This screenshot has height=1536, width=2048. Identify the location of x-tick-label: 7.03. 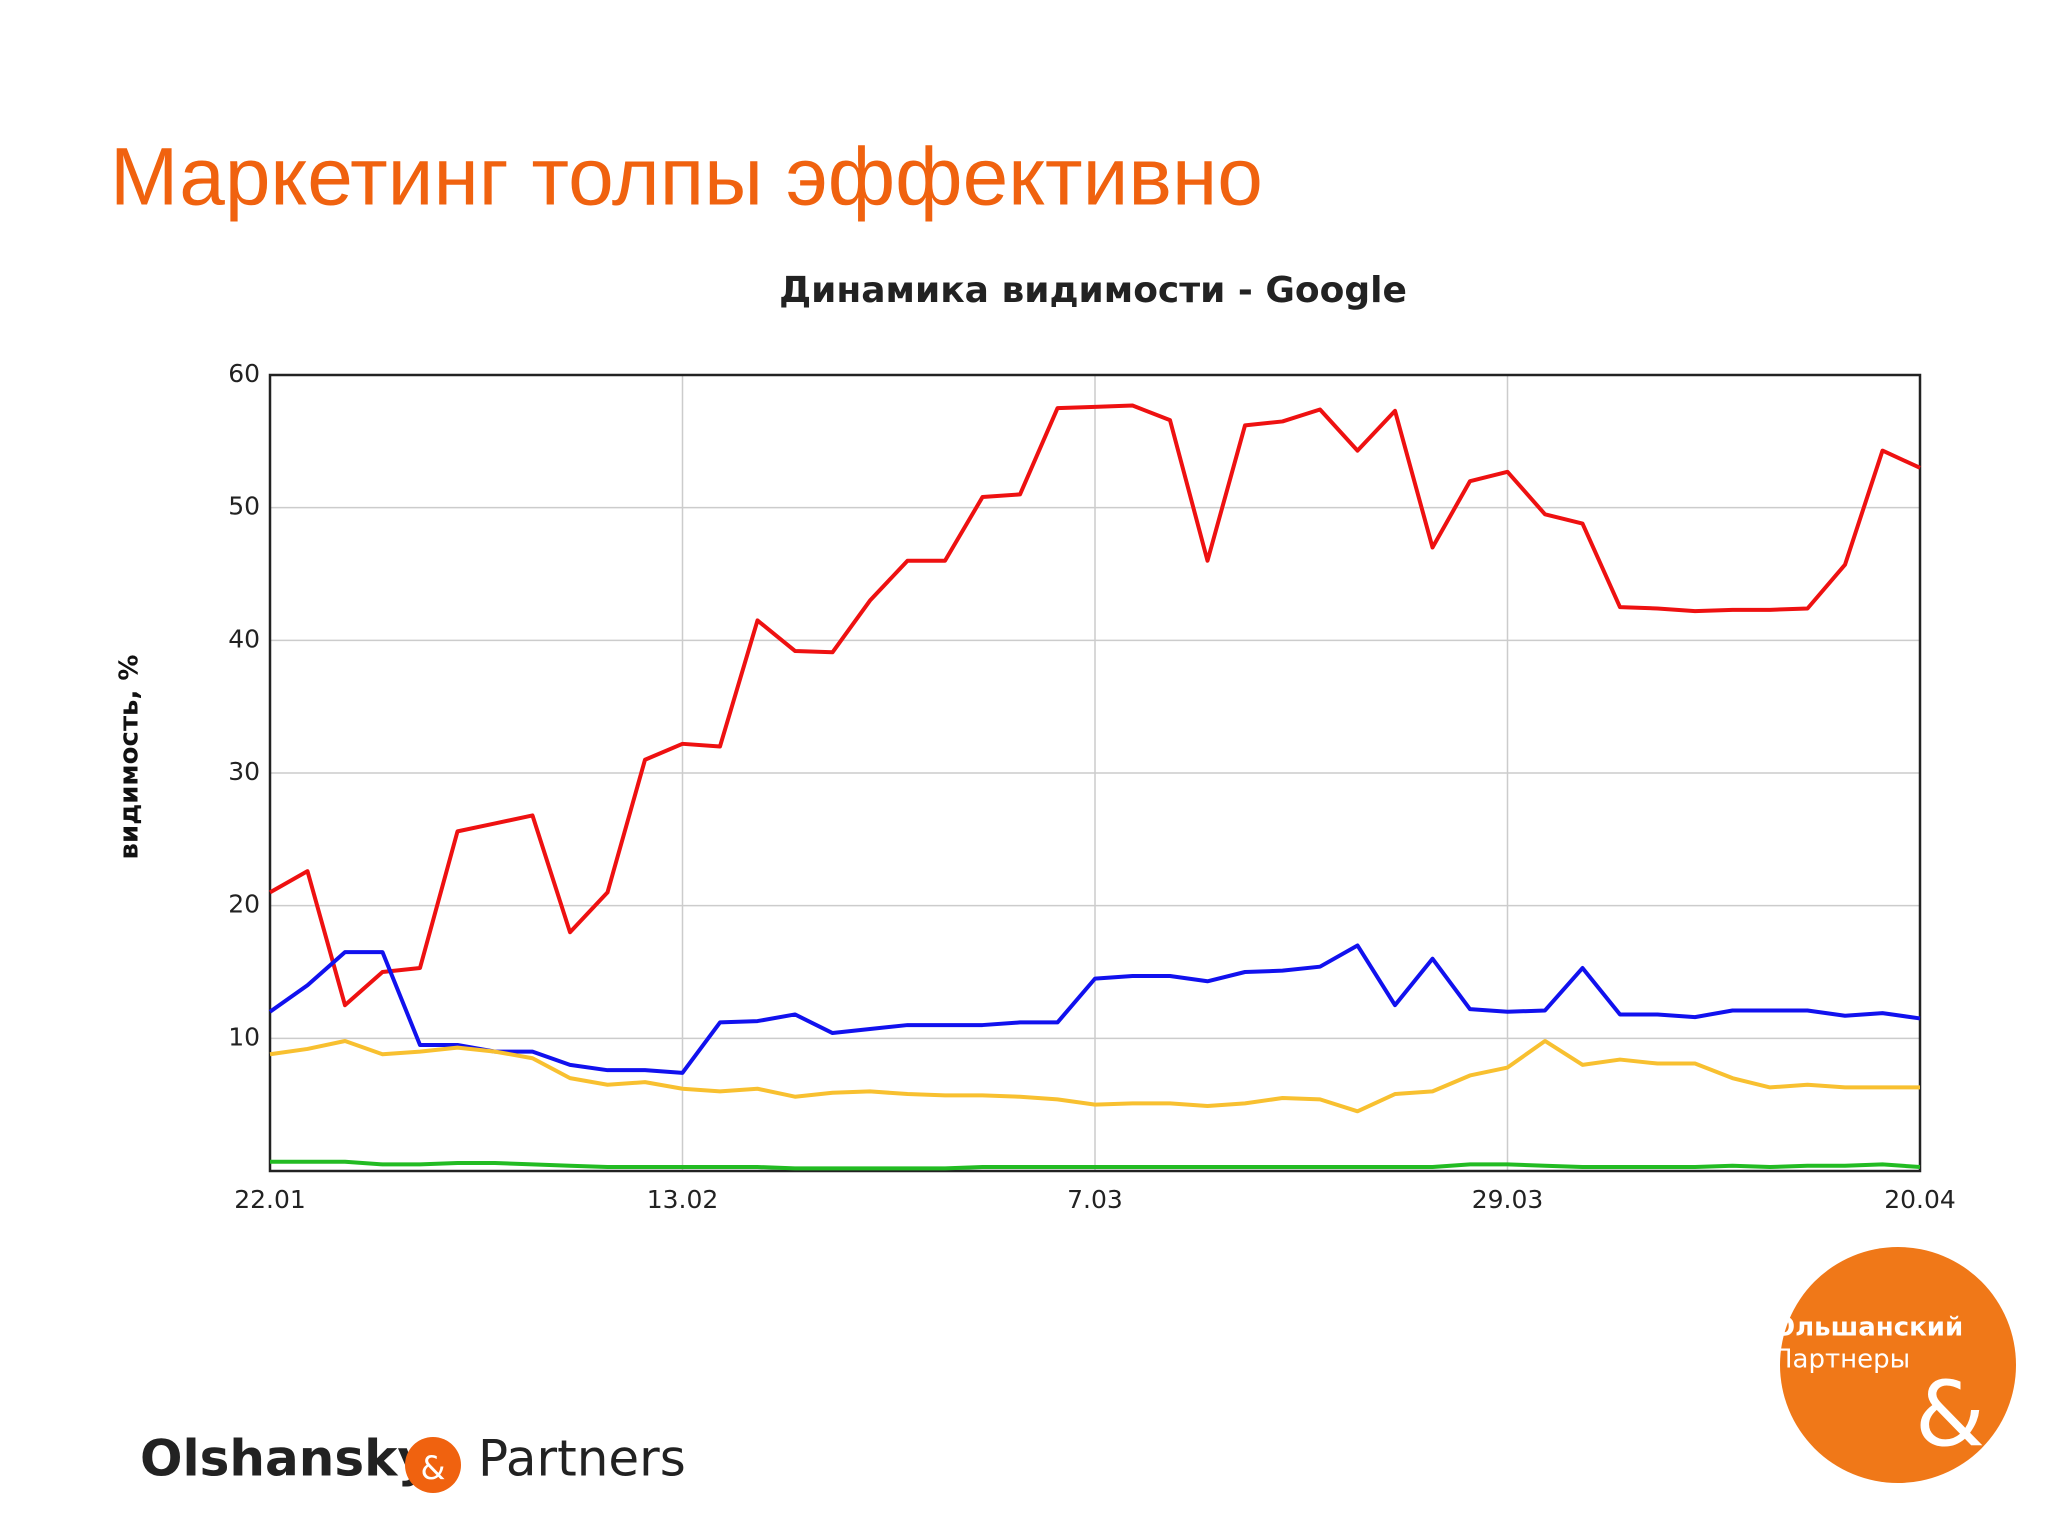
(1095, 1199).